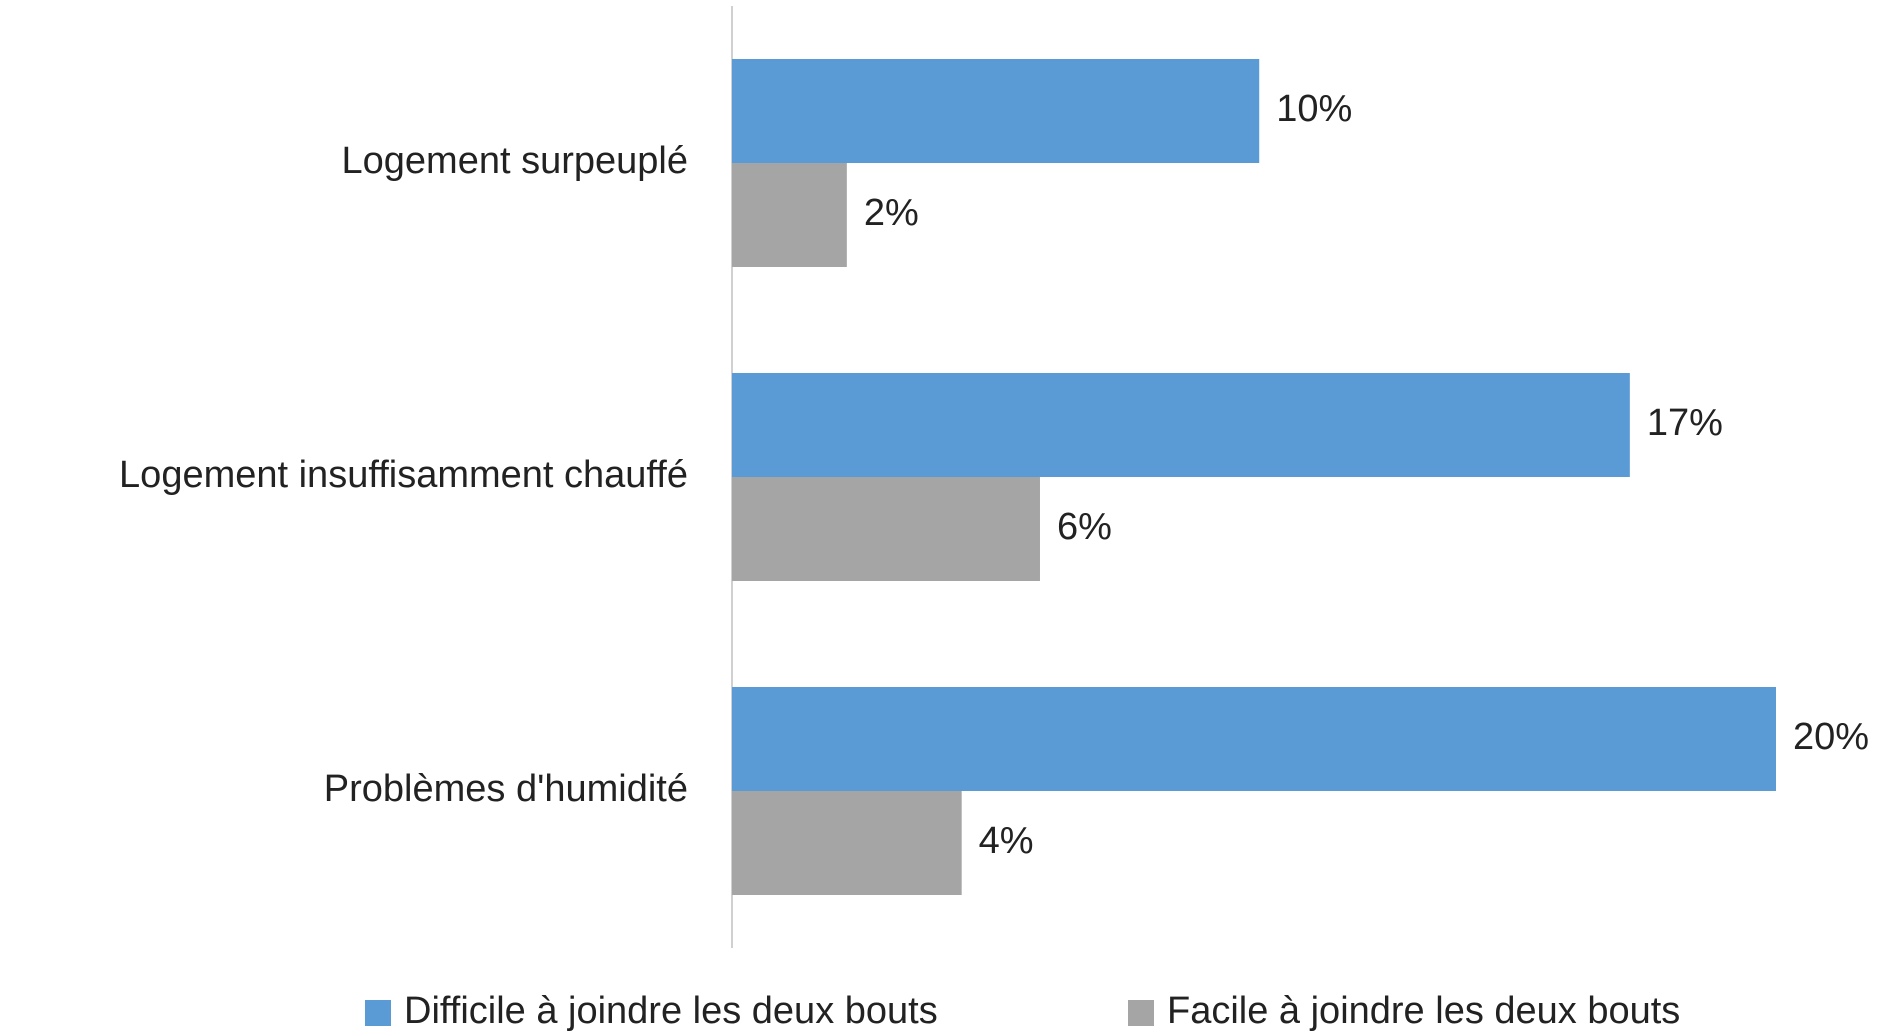 Image resolution: width=1880 pixels, height=1036 pixels. I want to click on category-label: Problèmes d'humidité, so click(506, 789).